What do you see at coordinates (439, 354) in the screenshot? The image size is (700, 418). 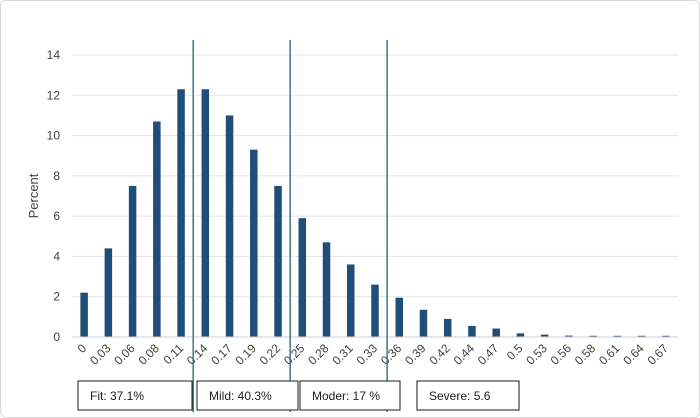 I see `x-tick-label: 0.42` at bounding box center [439, 354].